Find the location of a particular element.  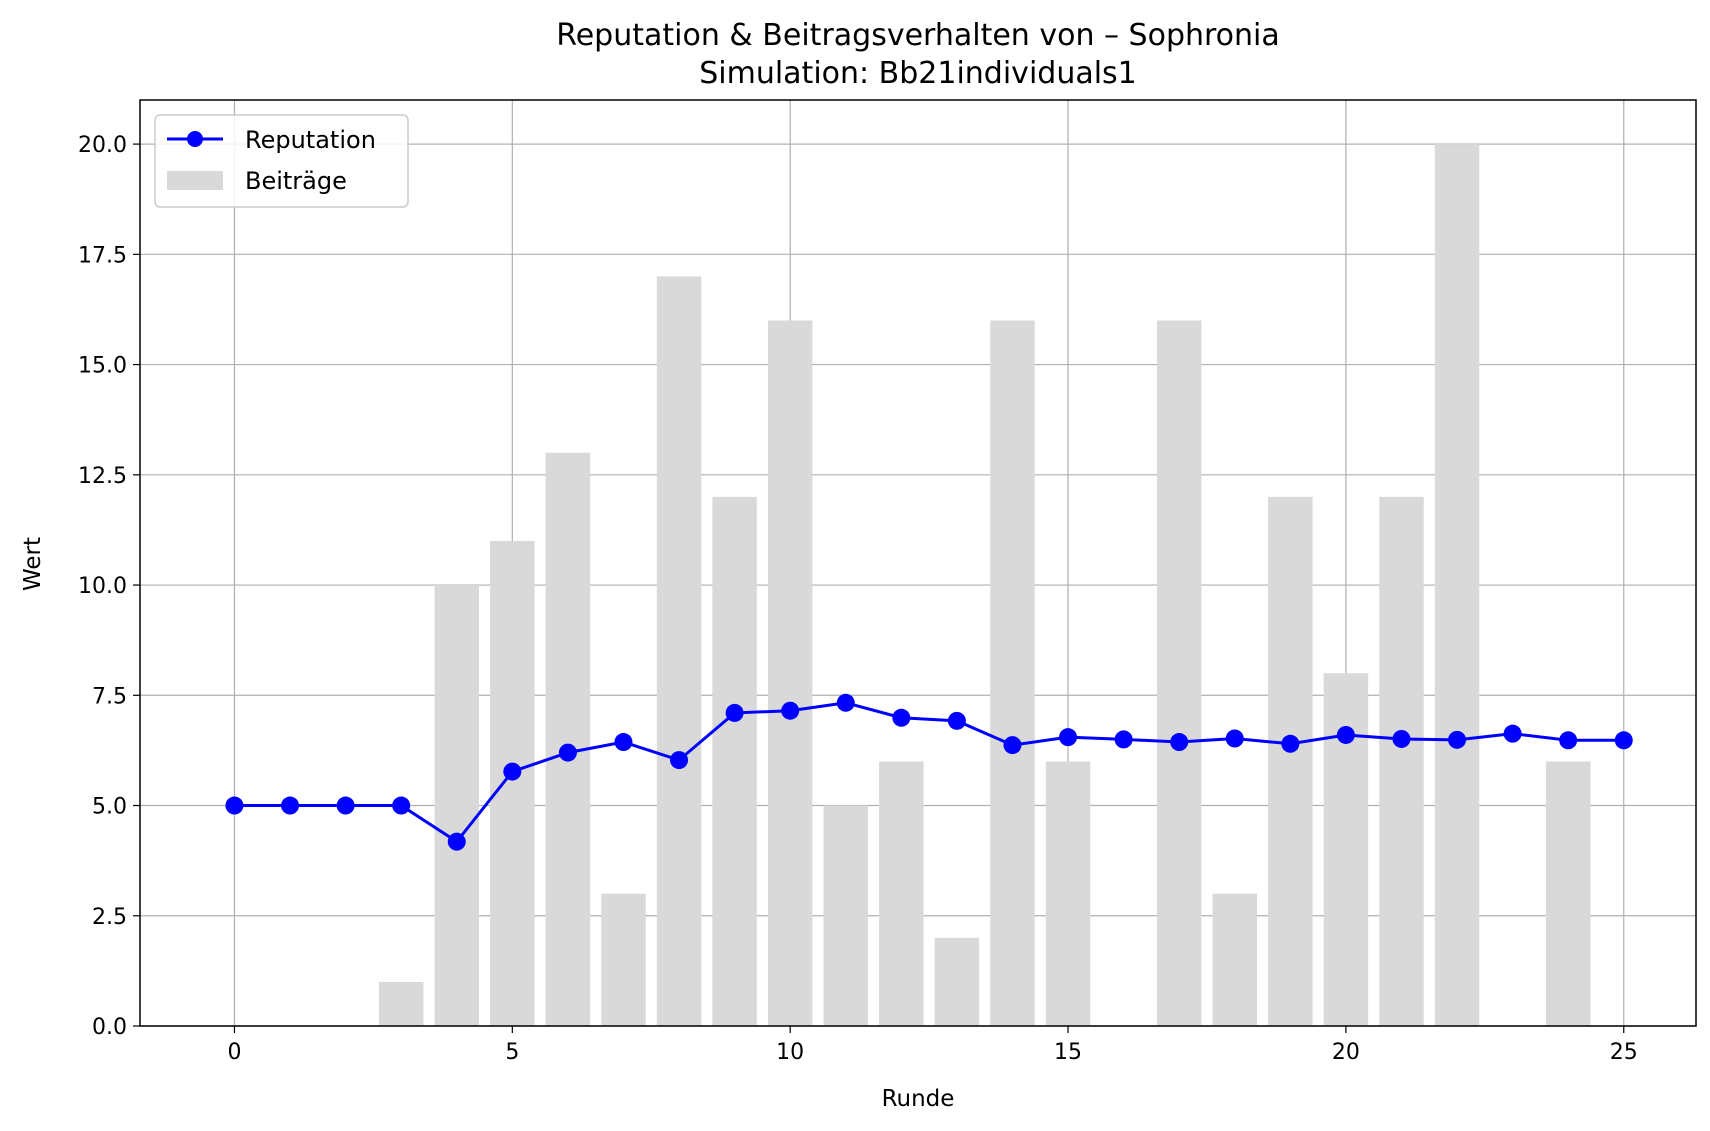

y-tick-label: 17.5 is located at coordinates (102, 255).